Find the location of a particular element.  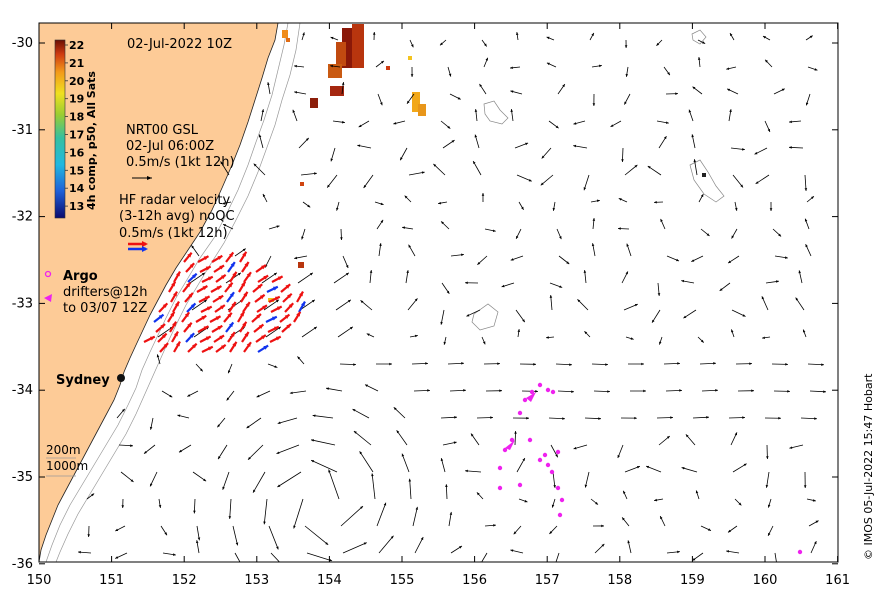

hf-legend-line2: (3-12h avg) noQC is located at coordinates (177, 216).